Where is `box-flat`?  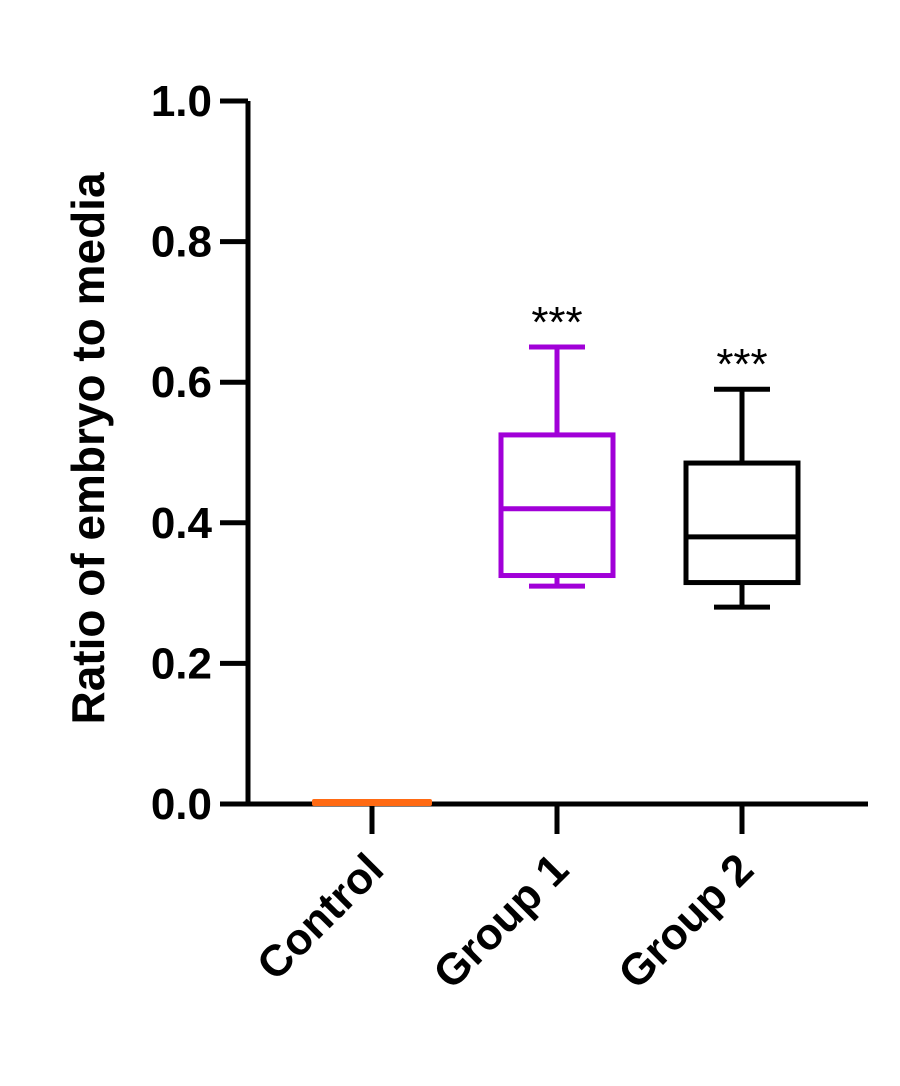
box-flat is located at coordinates (372, 802).